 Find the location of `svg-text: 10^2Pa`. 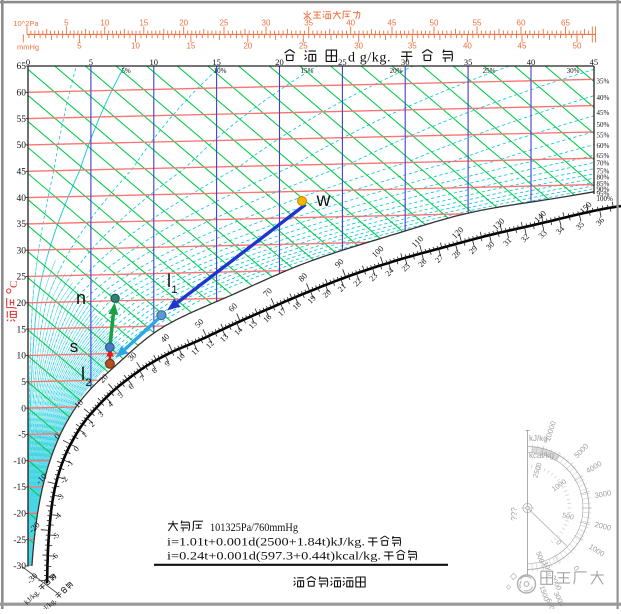

svg-text: 10^2Pa is located at coordinates (26, 23).